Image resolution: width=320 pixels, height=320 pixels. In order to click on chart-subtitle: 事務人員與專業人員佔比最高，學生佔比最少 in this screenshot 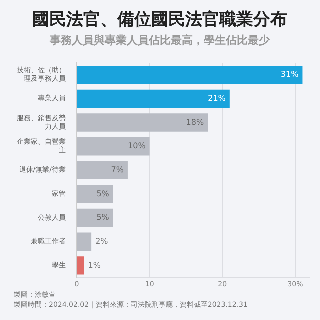, I will do `click(160, 40)`.